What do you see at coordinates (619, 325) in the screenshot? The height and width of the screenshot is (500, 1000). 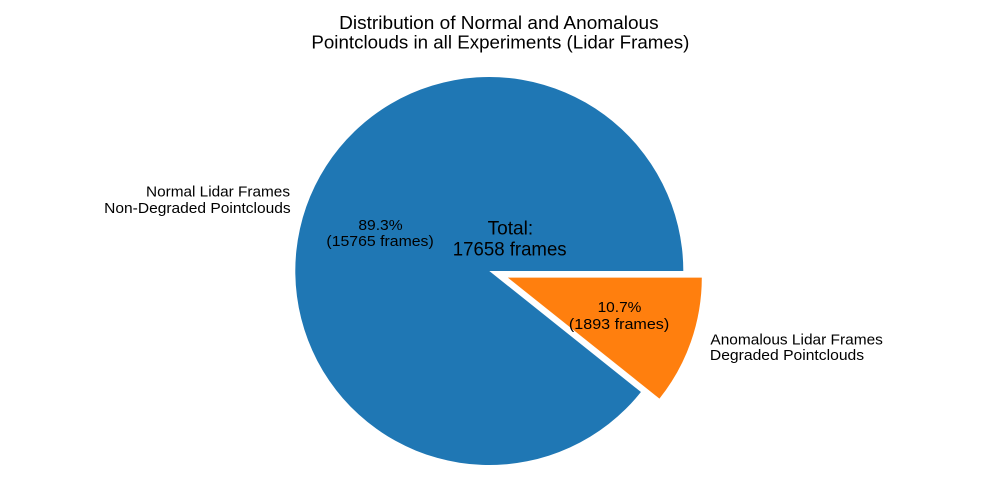 I see `svg-text: (1893 frames)` at bounding box center [619, 325].